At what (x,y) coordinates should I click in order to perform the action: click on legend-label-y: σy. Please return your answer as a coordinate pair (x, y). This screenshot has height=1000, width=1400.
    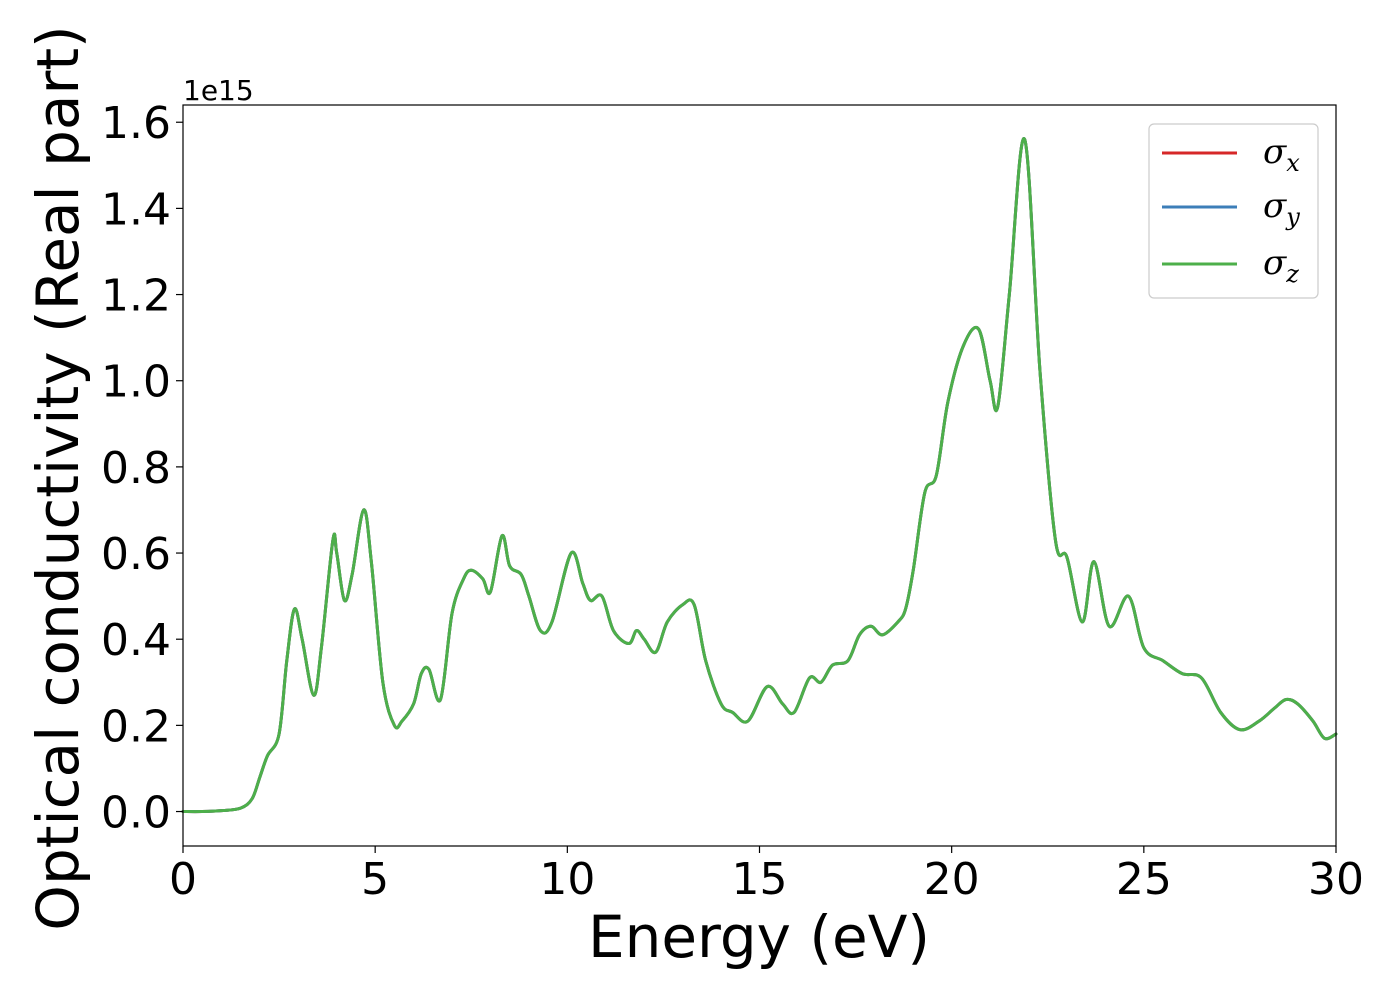
    Looking at the image, I should click on (1281, 208).